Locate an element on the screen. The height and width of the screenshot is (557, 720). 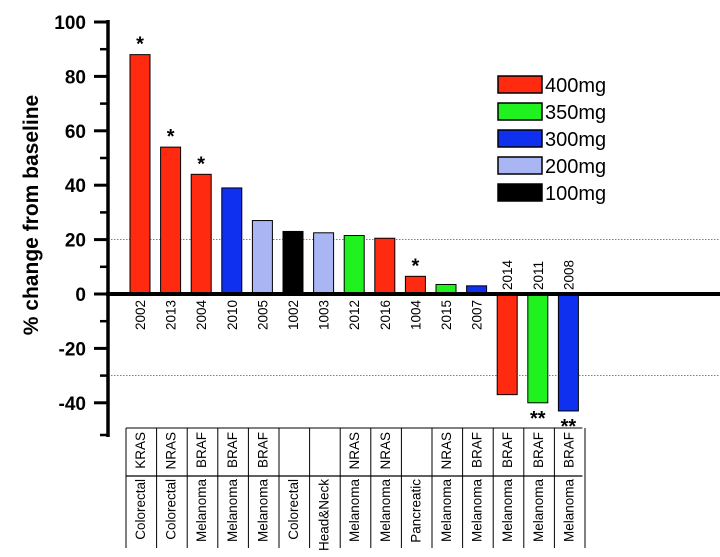
y-tick-label: 100 is located at coordinates (70, 23).